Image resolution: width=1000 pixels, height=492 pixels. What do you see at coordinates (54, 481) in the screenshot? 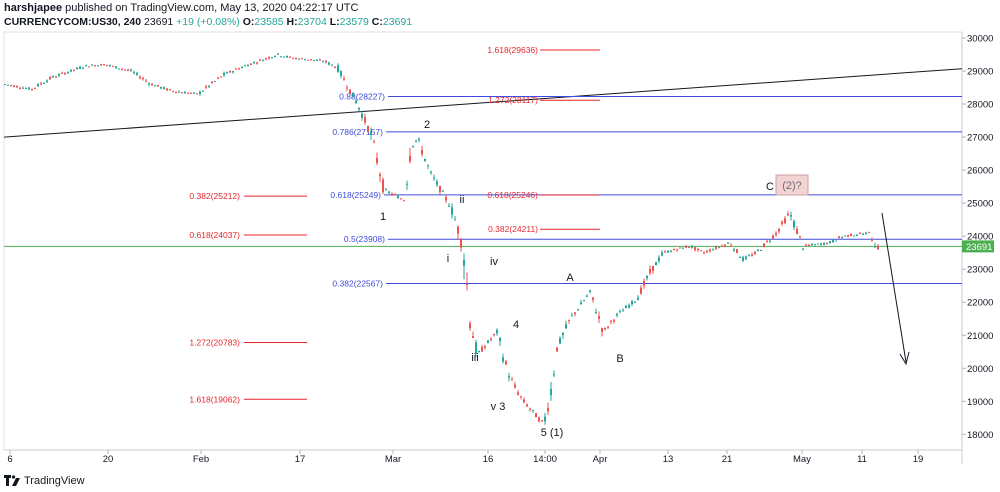
I see `footer-brand: TradingView` at bounding box center [54, 481].